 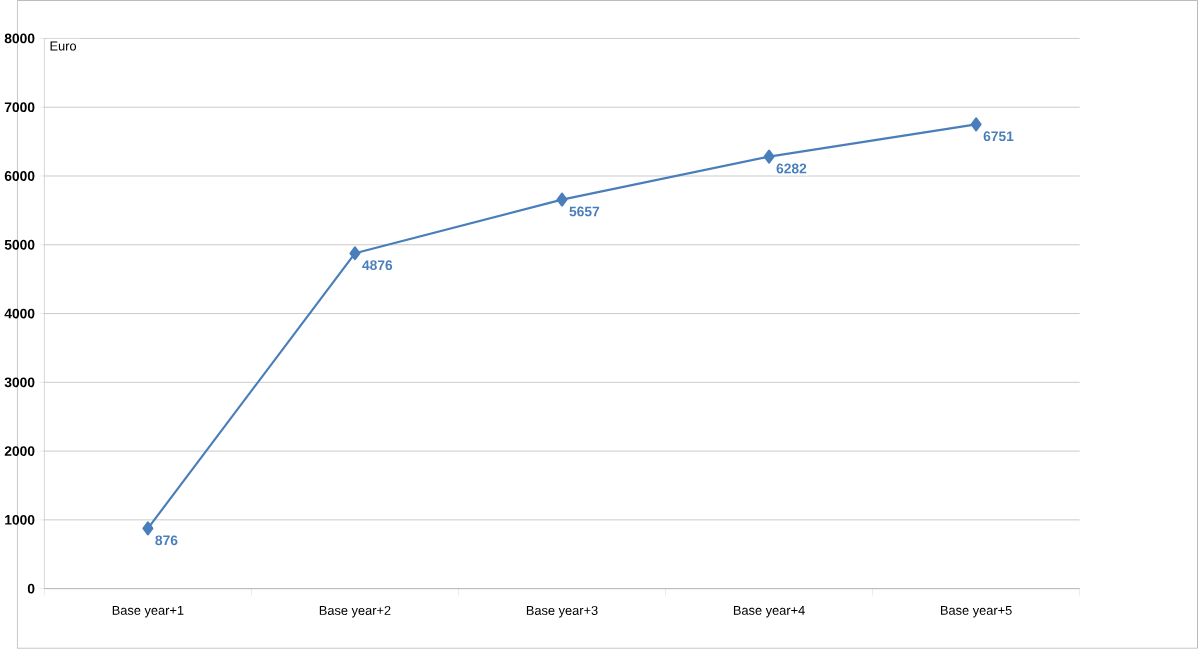 I want to click on data-label: 4876, so click(x=377, y=265).